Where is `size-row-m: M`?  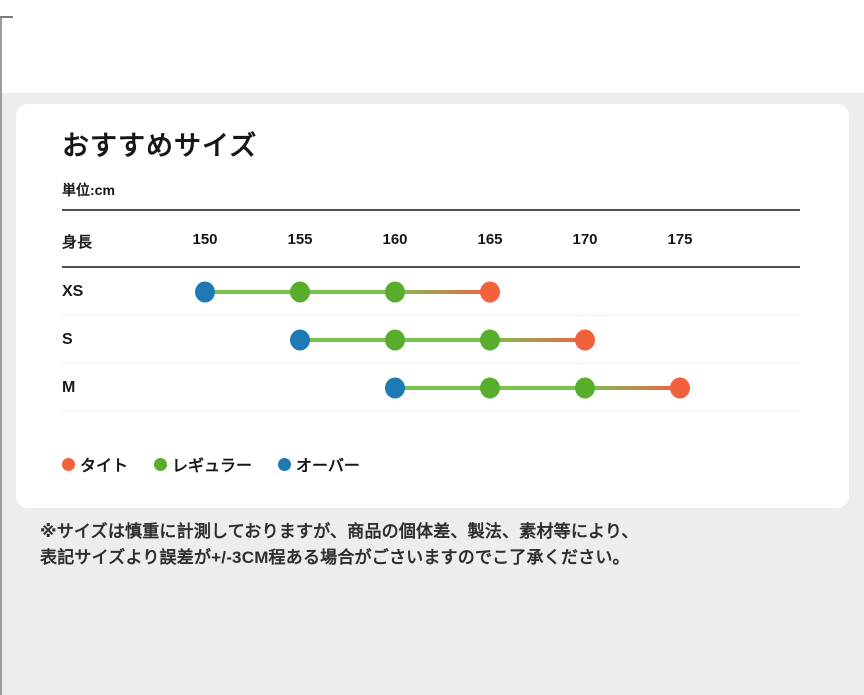 size-row-m: M is located at coordinates (432, 388).